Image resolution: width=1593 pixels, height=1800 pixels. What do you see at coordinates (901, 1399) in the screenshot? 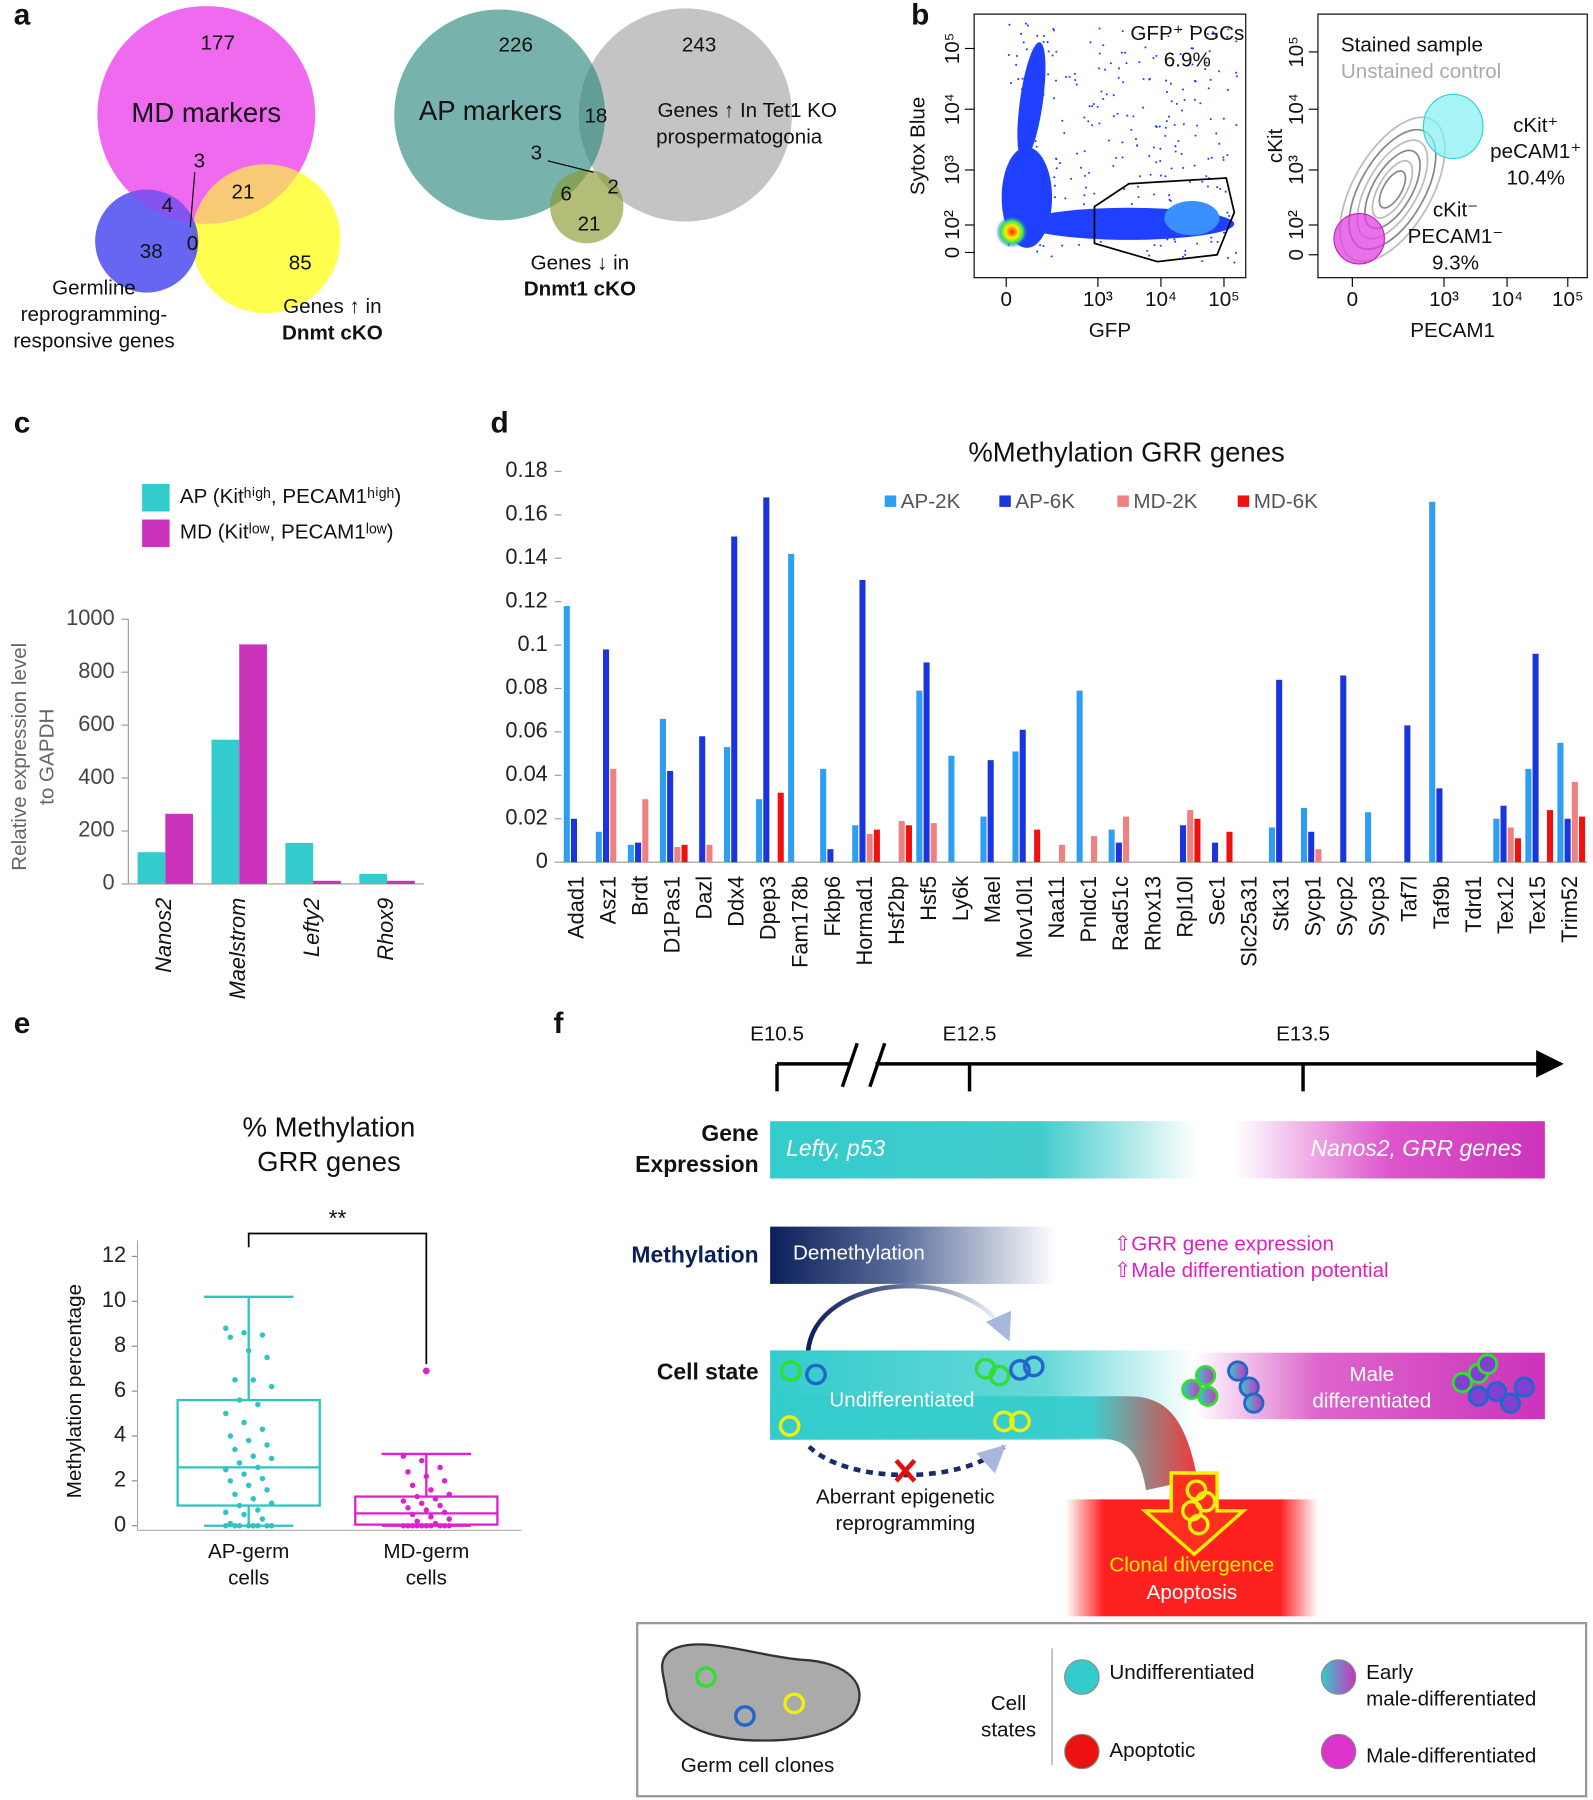
I see `state-label: Undifferentiated` at bounding box center [901, 1399].